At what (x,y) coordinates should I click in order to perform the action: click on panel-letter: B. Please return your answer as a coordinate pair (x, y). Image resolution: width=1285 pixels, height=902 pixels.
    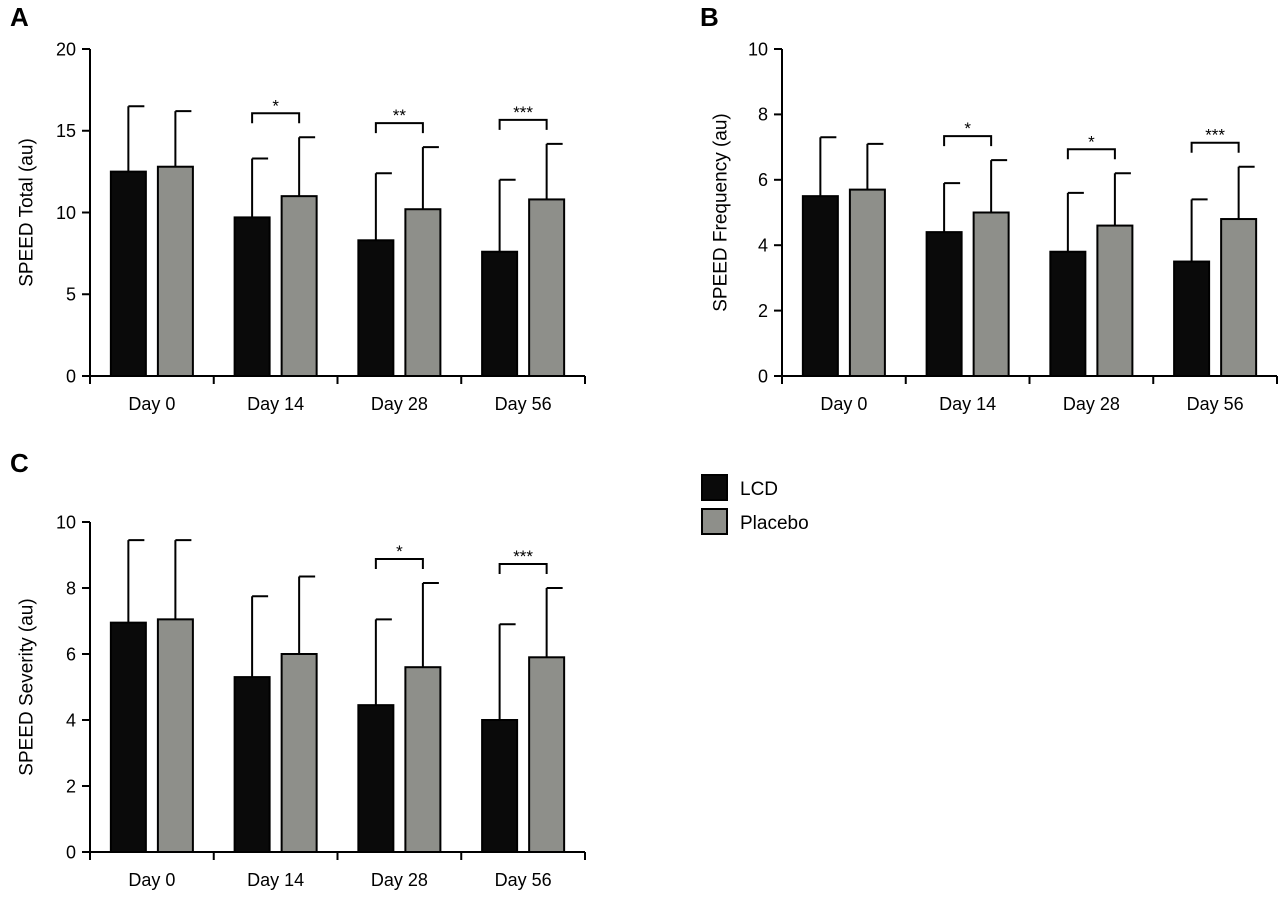
    Looking at the image, I should click on (709, 17).